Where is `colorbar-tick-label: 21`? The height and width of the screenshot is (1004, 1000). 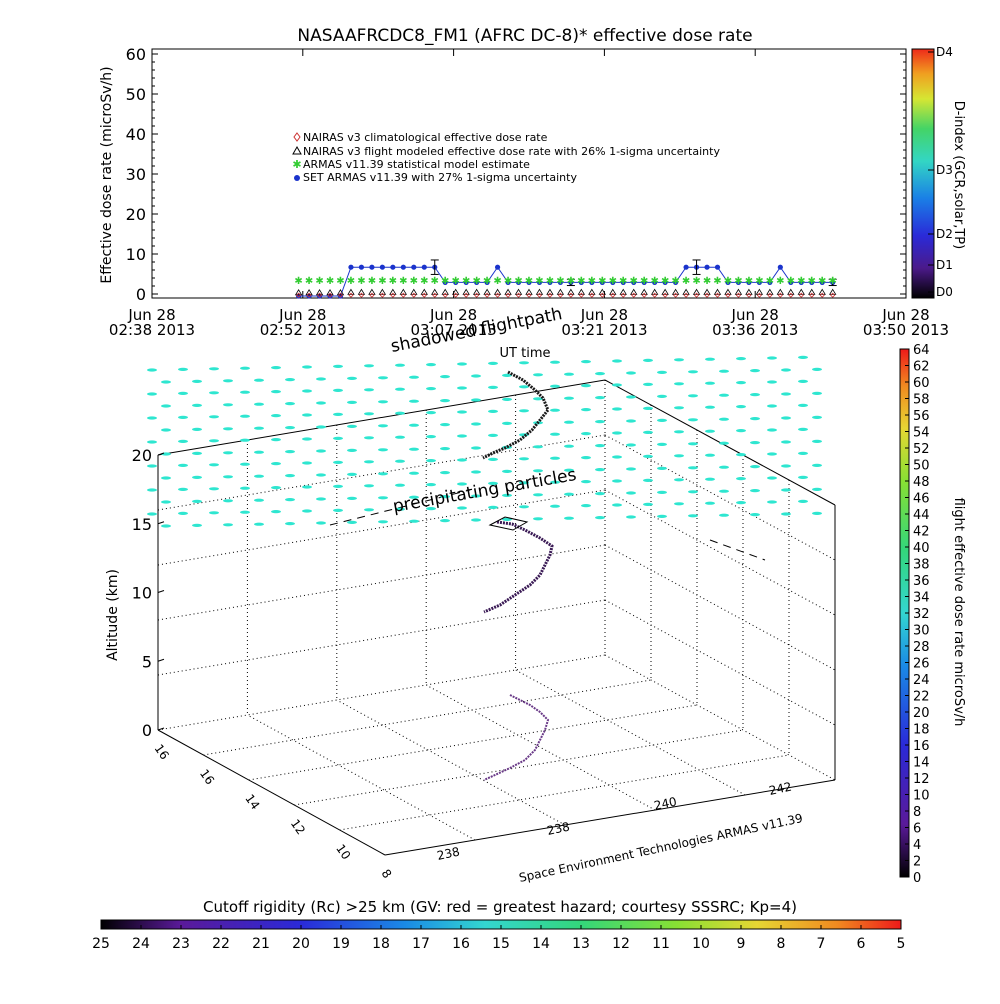 colorbar-tick-label: 21 is located at coordinates (261, 944).